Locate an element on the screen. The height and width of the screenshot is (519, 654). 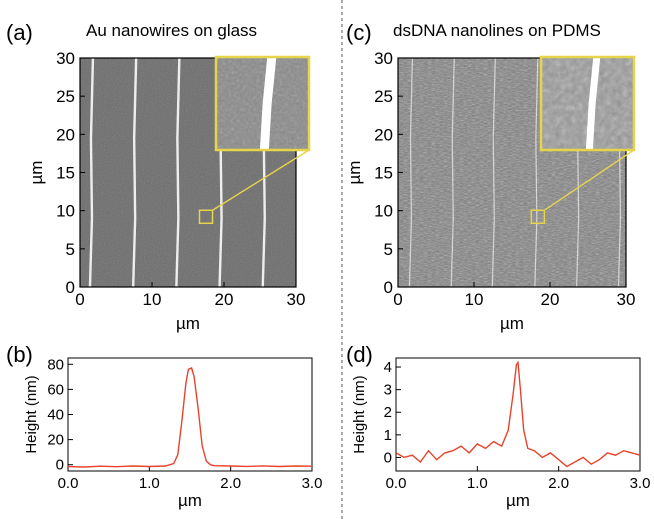
height-profile-d: 0.0 1.0 2.0 3.0 0 1 2 3 4 µm Height (nm) is located at coordinates (501, 433).